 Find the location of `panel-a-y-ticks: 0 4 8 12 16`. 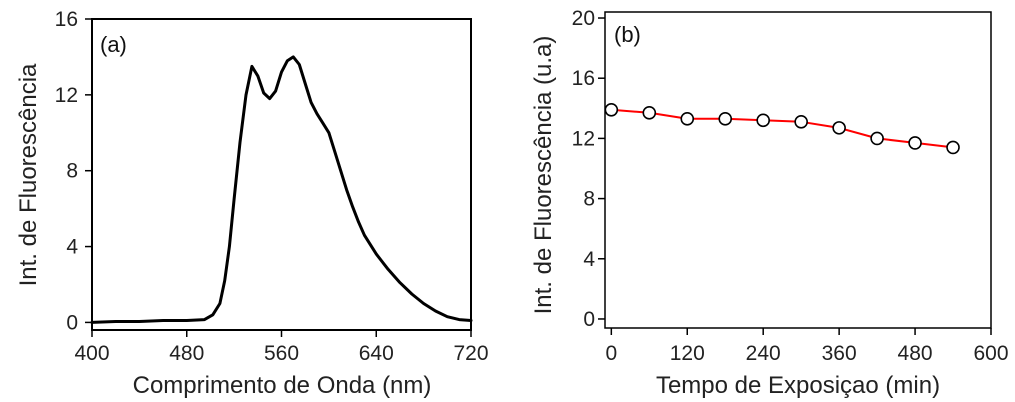

panel-a-y-ticks: 0 4 8 12 16 is located at coordinates (73, 171).